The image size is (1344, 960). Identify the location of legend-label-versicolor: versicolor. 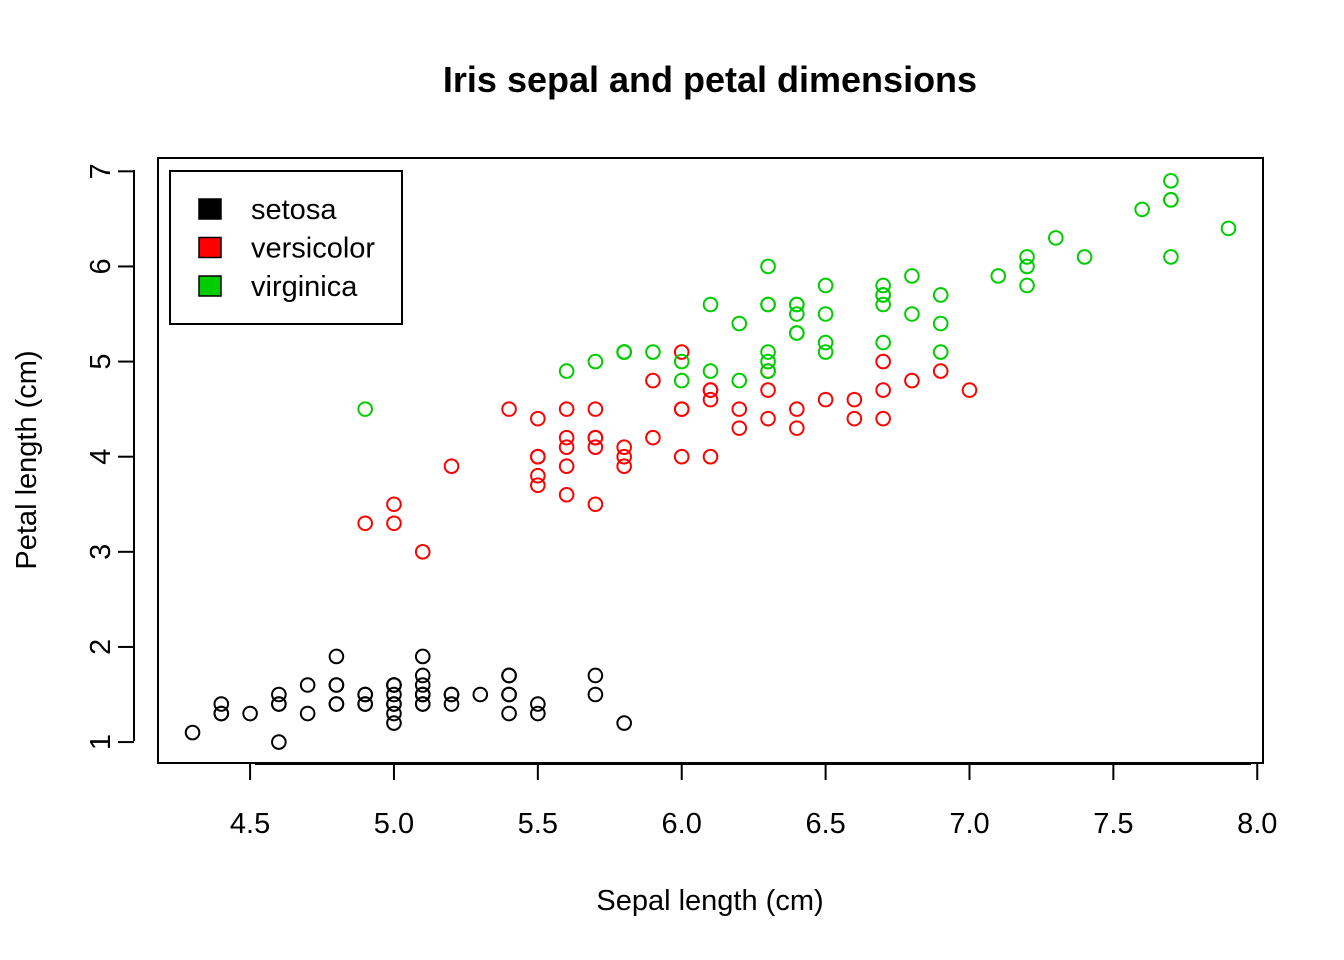
(313, 249).